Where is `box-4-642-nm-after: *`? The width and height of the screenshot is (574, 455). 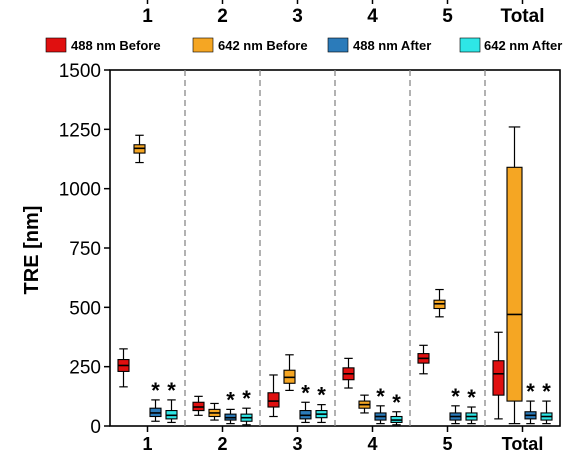
box-4-642-nm-after: * is located at coordinates (396, 408).